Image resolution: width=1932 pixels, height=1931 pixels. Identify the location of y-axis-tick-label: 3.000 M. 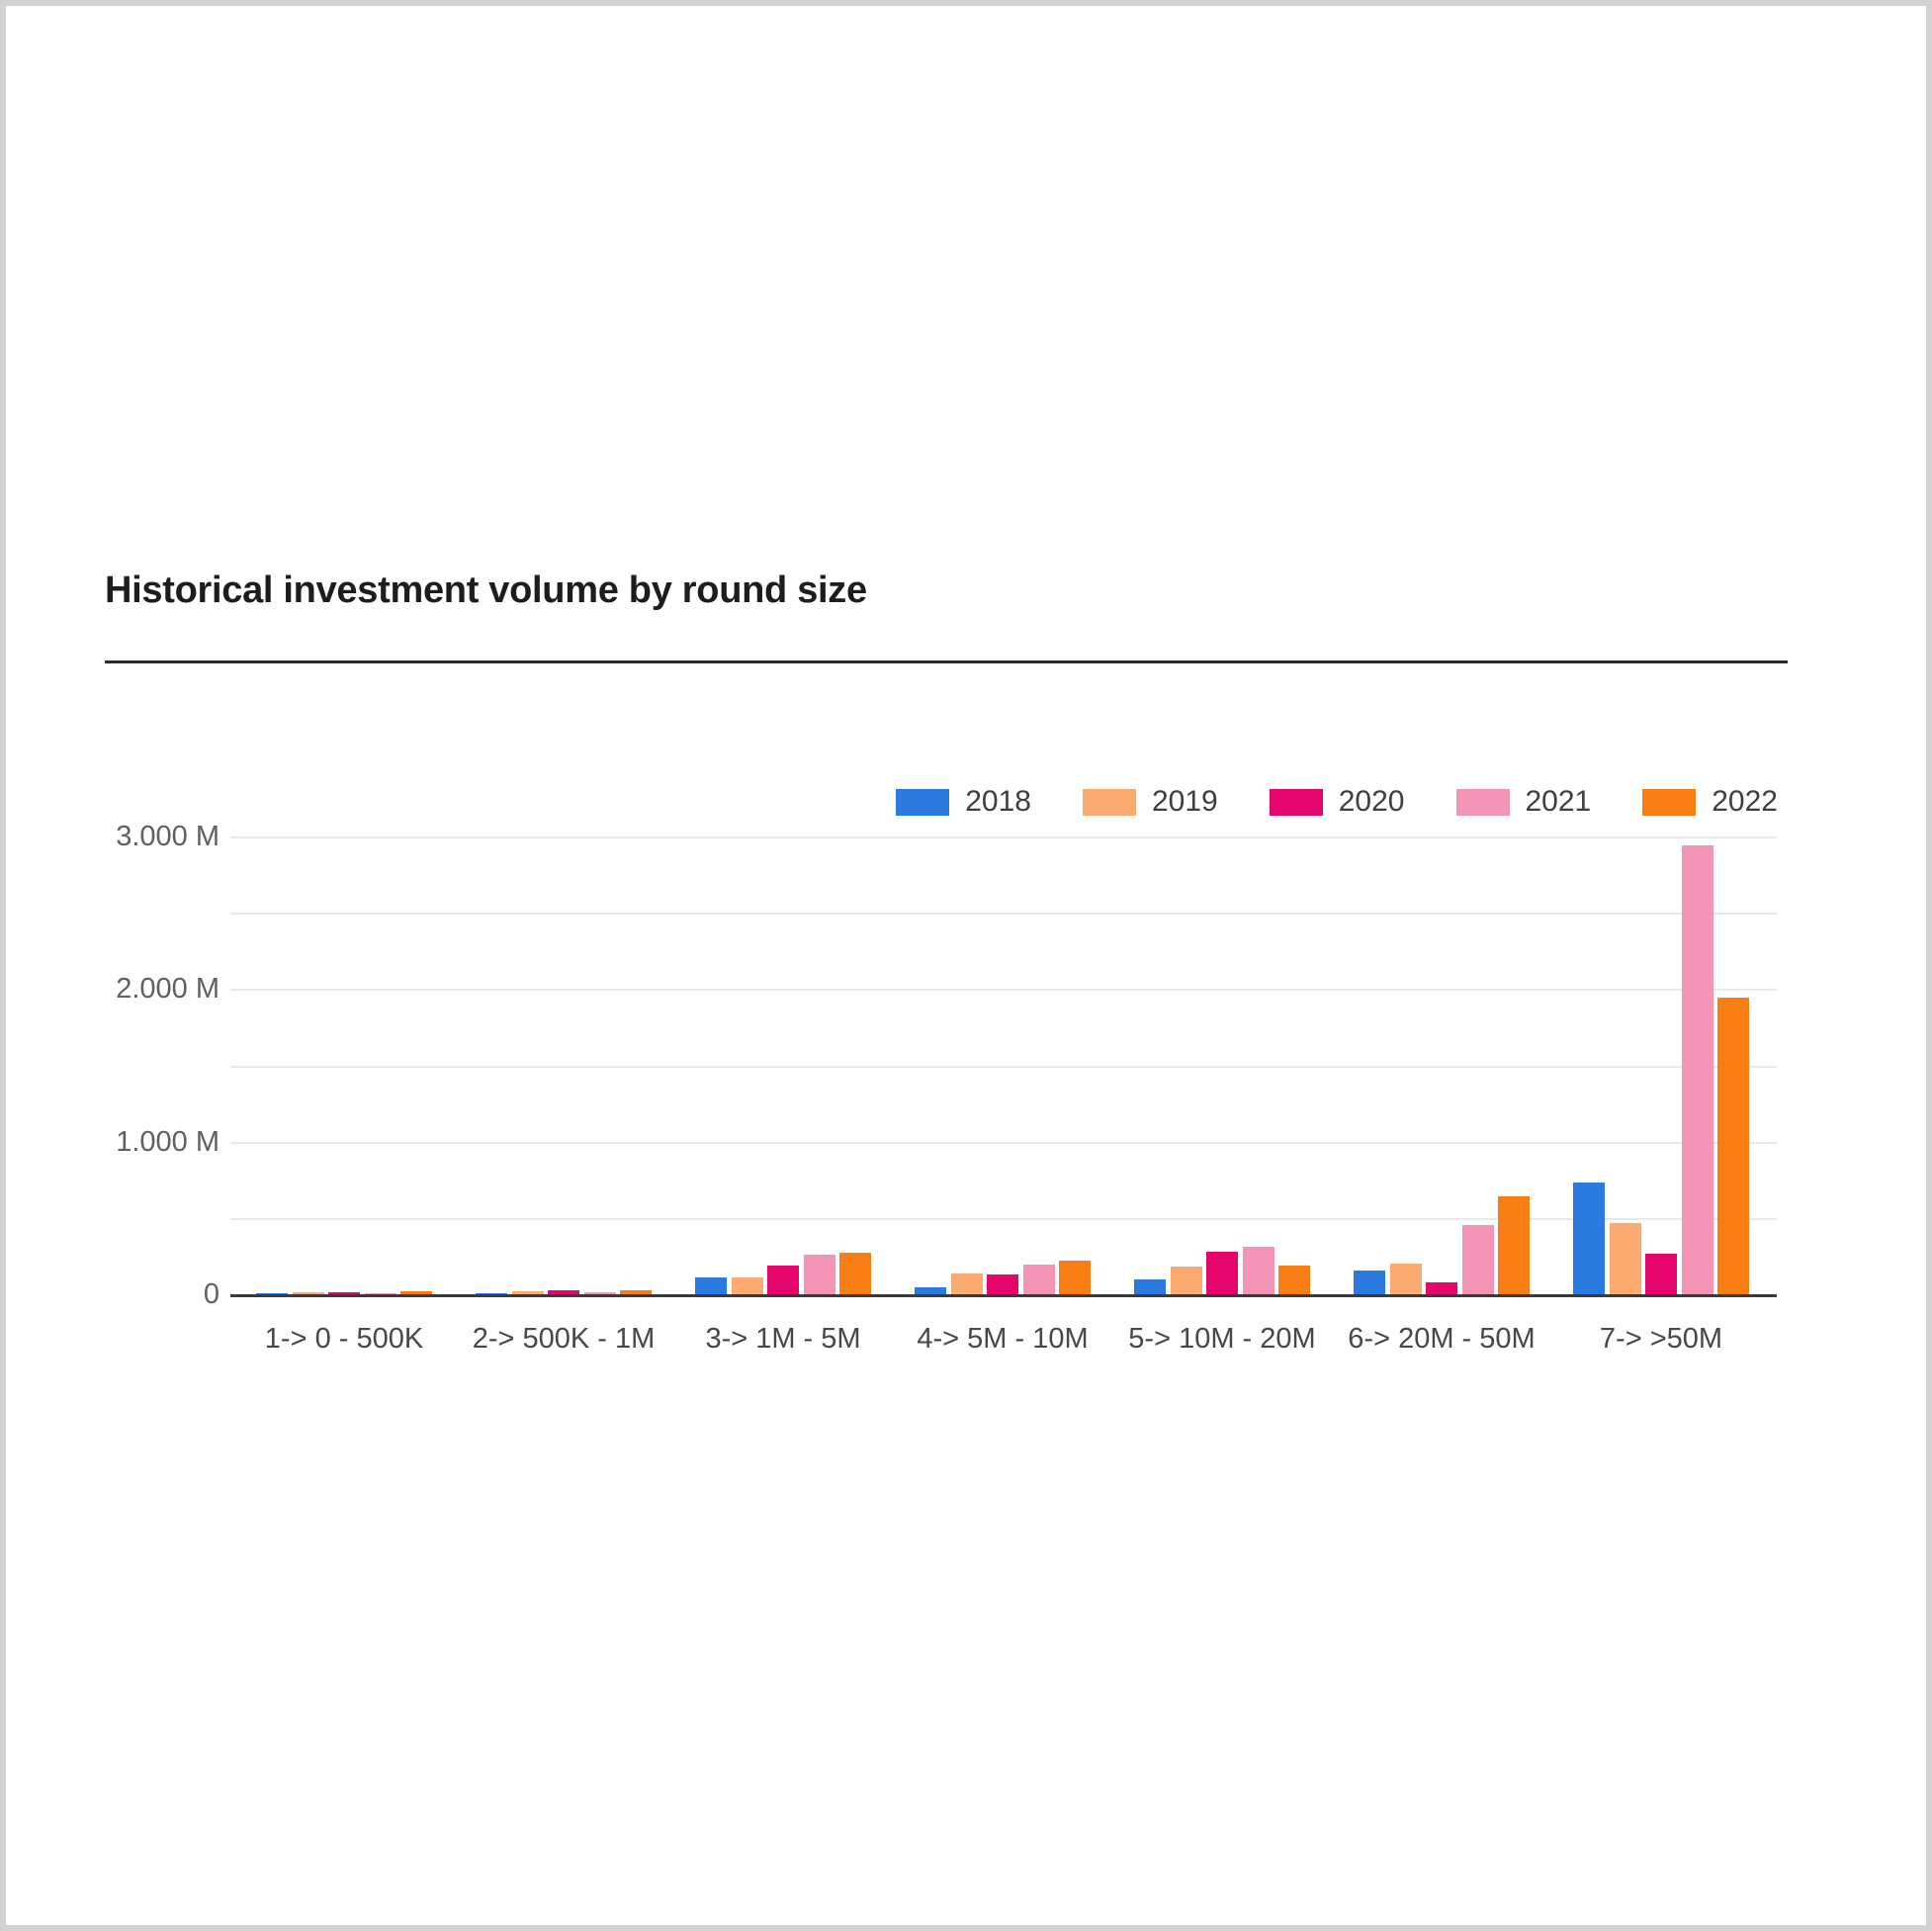
(168, 837).